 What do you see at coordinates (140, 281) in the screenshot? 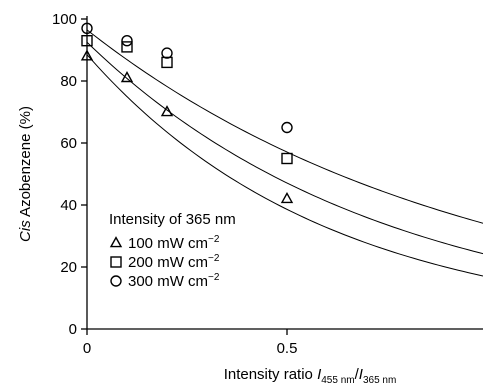
I see `legend-value: 300` at bounding box center [140, 281].